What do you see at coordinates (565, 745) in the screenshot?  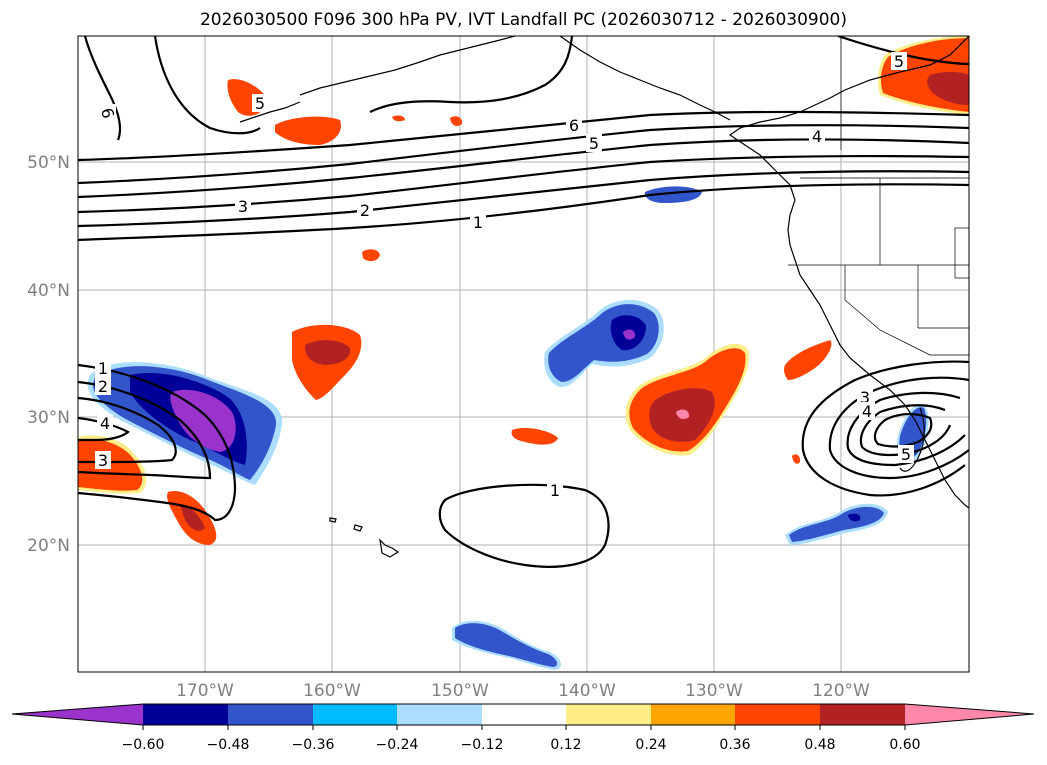 I see `colorbar-tick-label: 0.12` at bounding box center [565, 745].